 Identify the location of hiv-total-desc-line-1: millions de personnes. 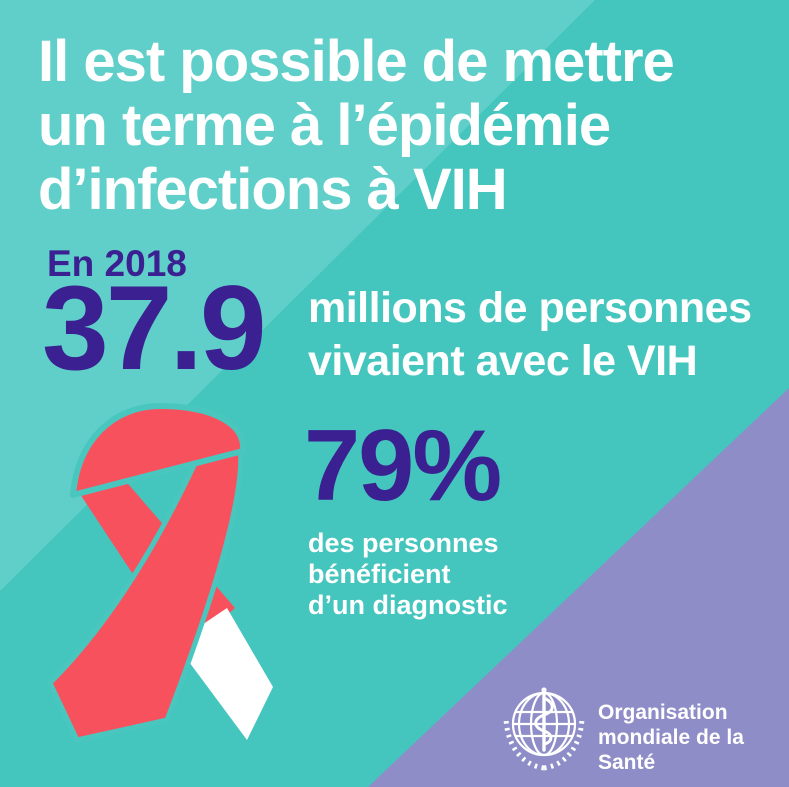
(530, 308).